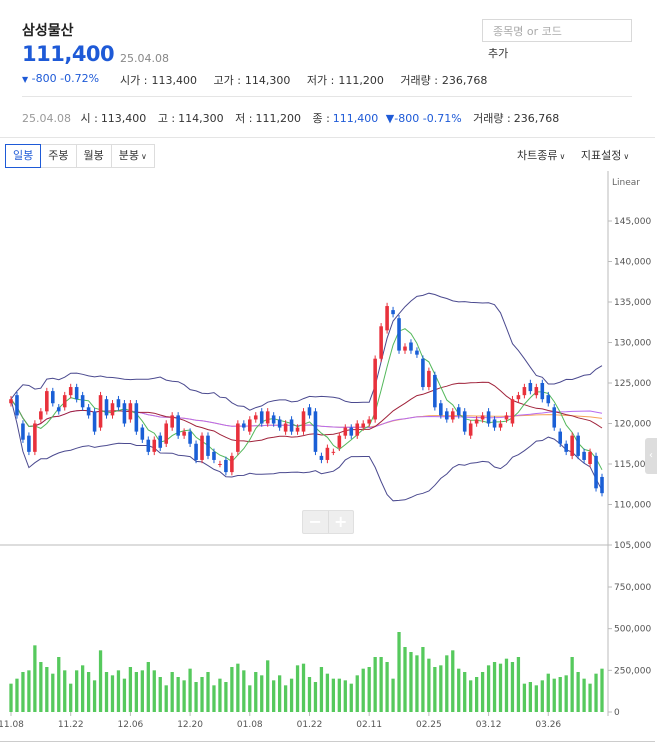 Image resolution: width=671 pixels, height=750 pixels. Describe the element at coordinates (651, 456) in the screenshot. I see `side-panel-handle: ‹` at that location.